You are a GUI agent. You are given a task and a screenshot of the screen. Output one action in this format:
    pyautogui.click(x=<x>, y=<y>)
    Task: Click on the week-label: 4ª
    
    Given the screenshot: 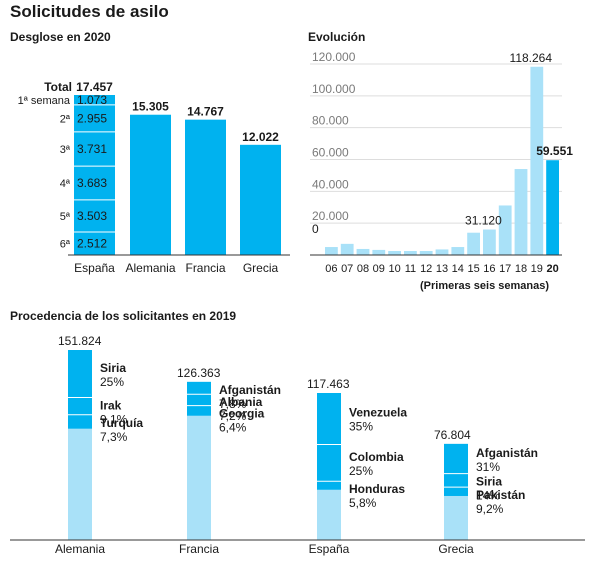 What is the action you would take?
    pyautogui.click(x=65, y=184)
    